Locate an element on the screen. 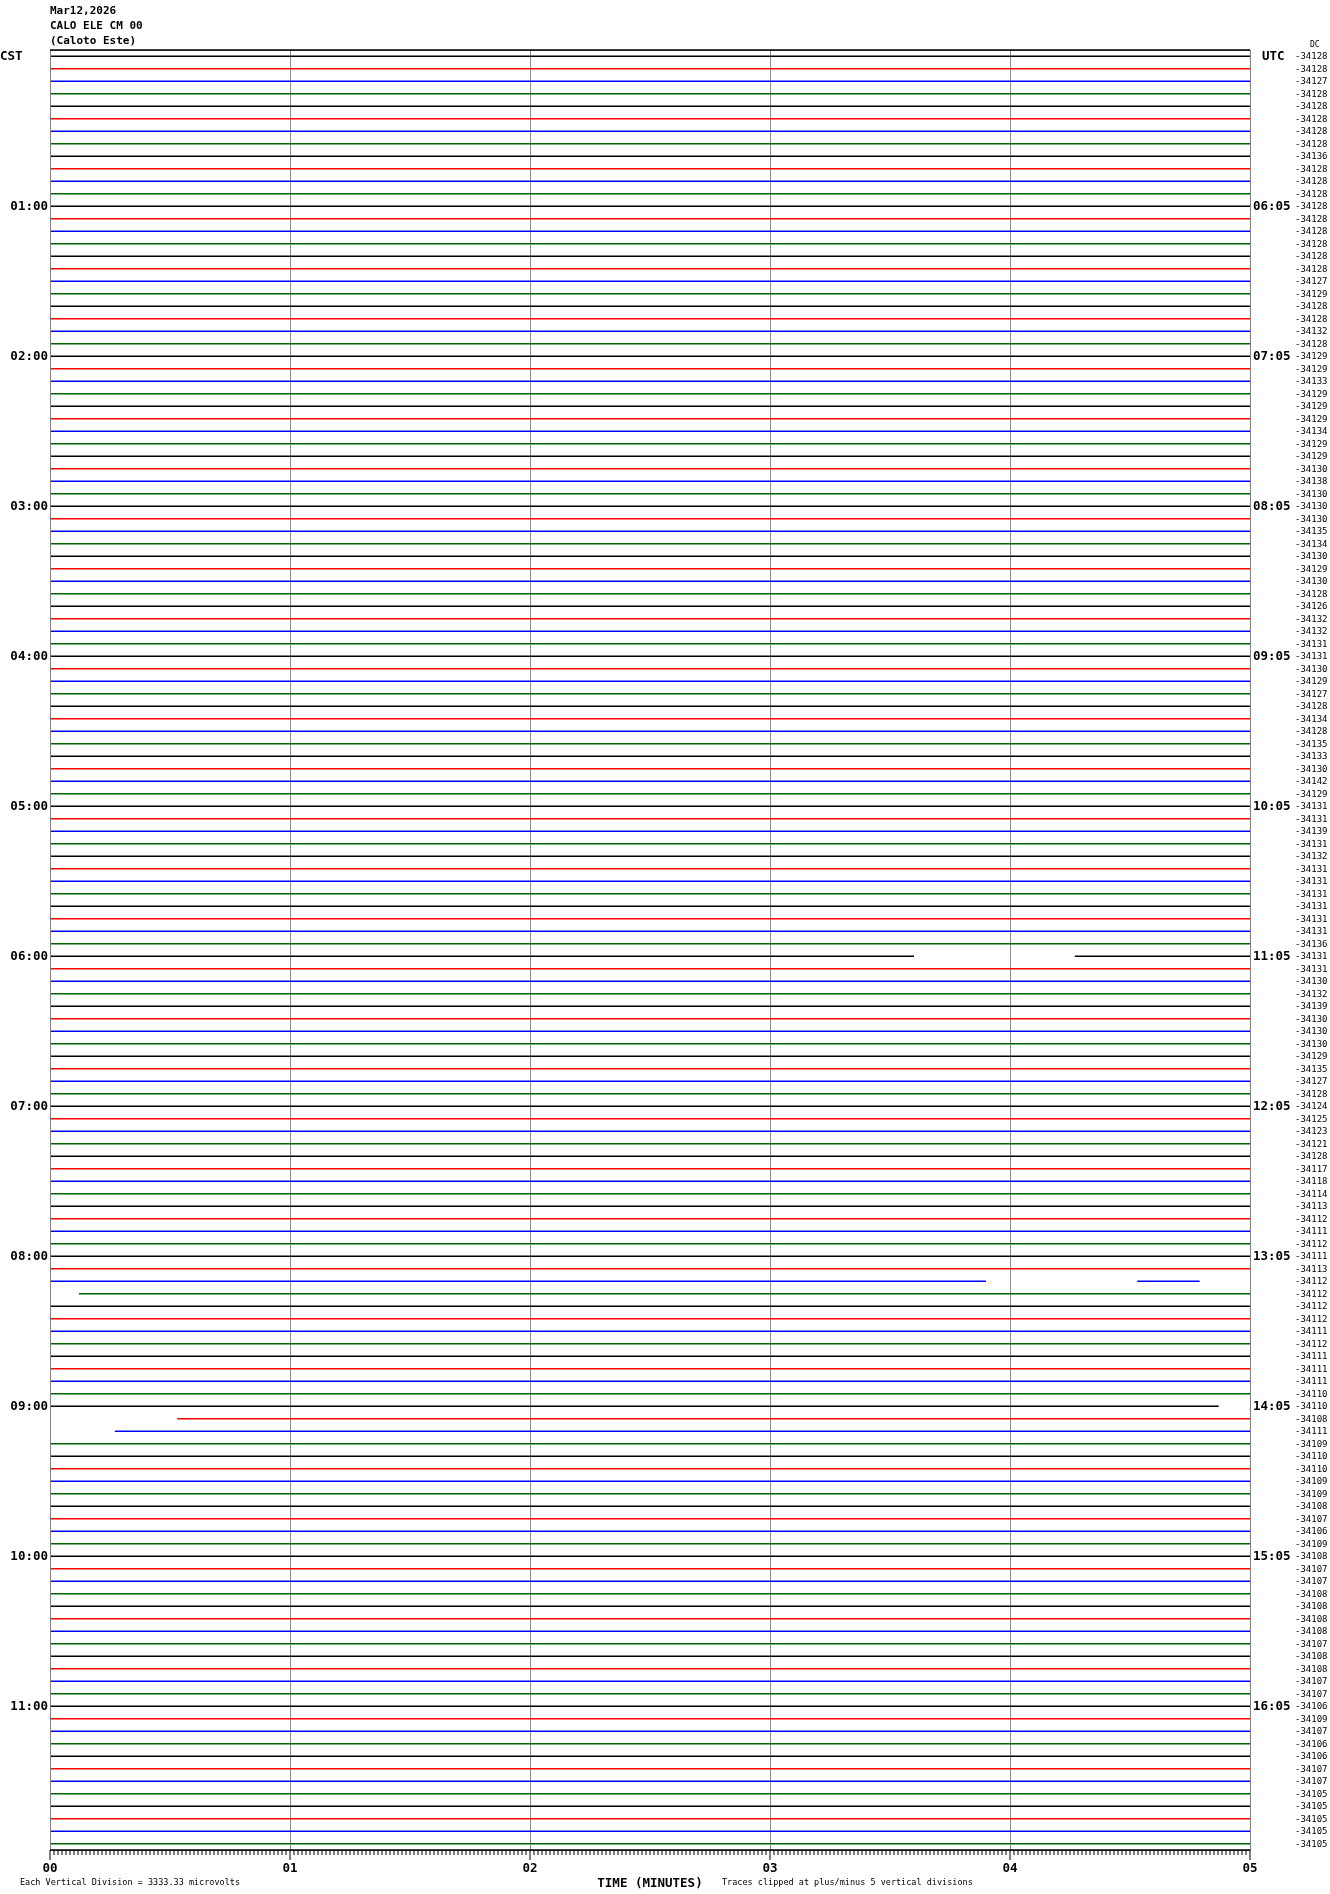 This screenshot has width=1330, height=1894. y-tick-label: 08:00 is located at coordinates (29, 1255).